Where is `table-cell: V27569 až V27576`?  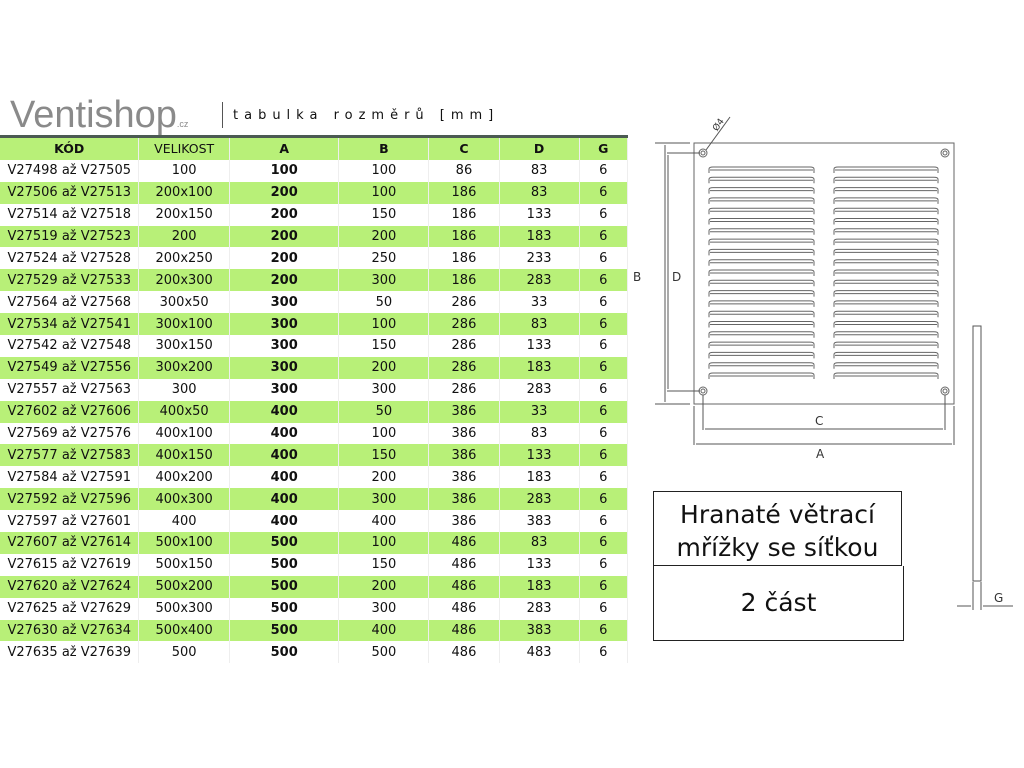 table-cell: V27569 až V27576 is located at coordinates (70, 433).